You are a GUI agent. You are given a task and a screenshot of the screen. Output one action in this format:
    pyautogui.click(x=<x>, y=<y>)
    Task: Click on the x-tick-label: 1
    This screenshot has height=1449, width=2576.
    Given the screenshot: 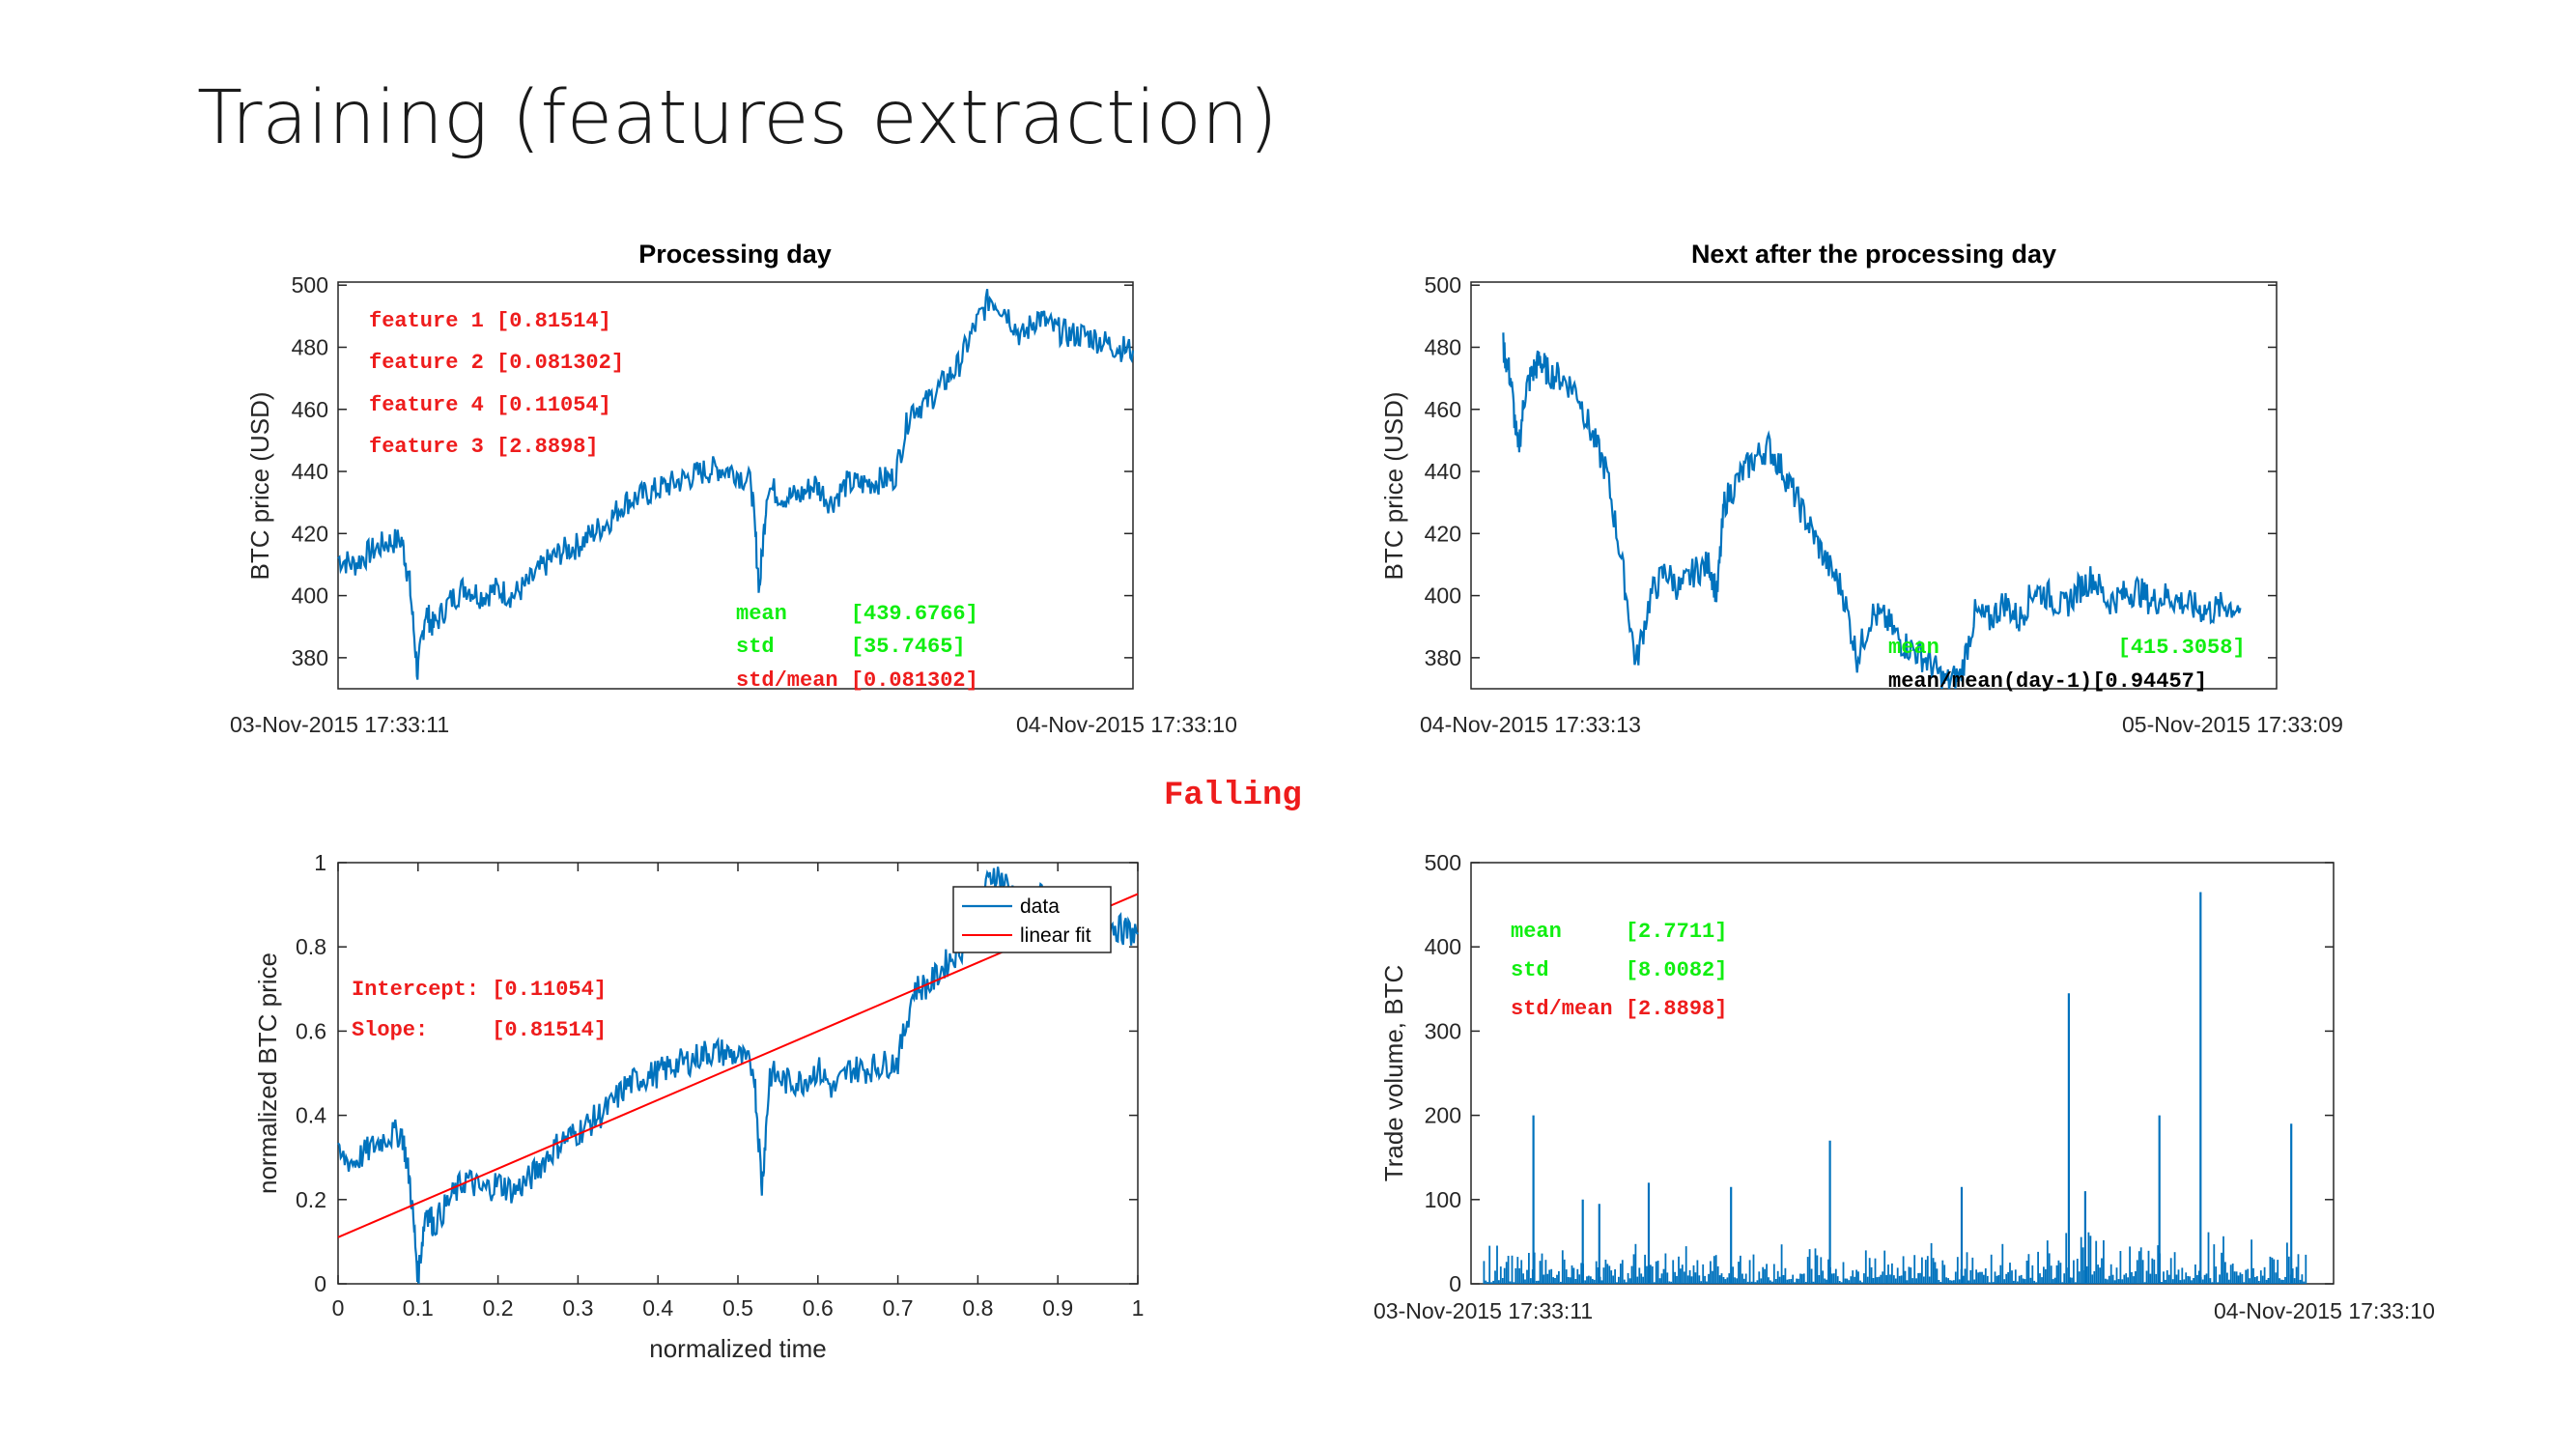 What is the action you would take?
    pyautogui.click(x=1138, y=1308)
    